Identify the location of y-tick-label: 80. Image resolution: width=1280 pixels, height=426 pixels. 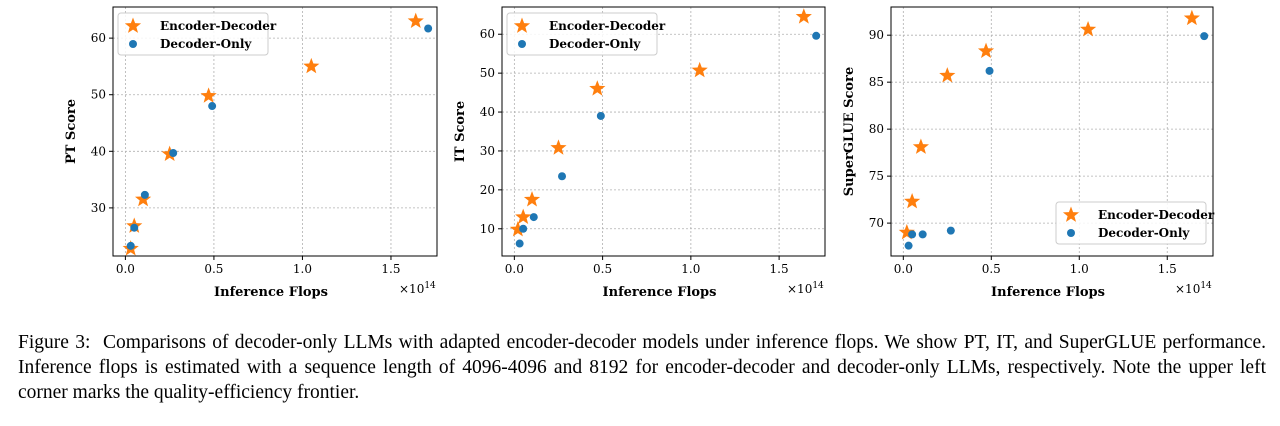
(876, 129).